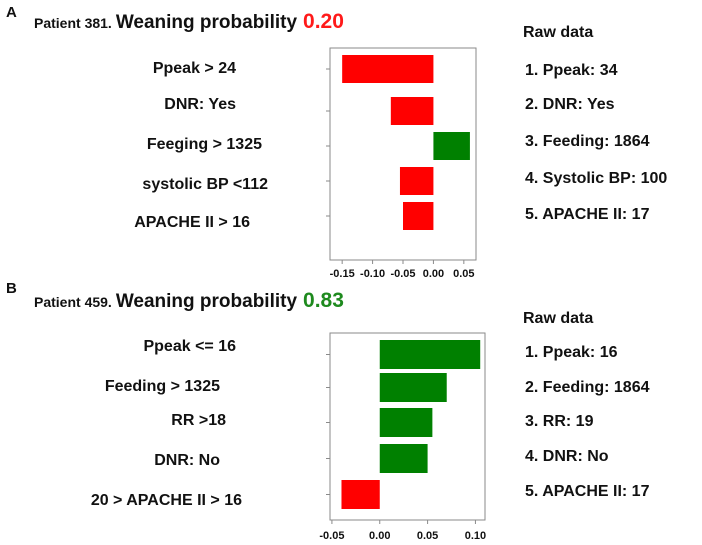  What do you see at coordinates (204, 144) in the screenshot?
I see `feature-label: Feeging > 1325` at bounding box center [204, 144].